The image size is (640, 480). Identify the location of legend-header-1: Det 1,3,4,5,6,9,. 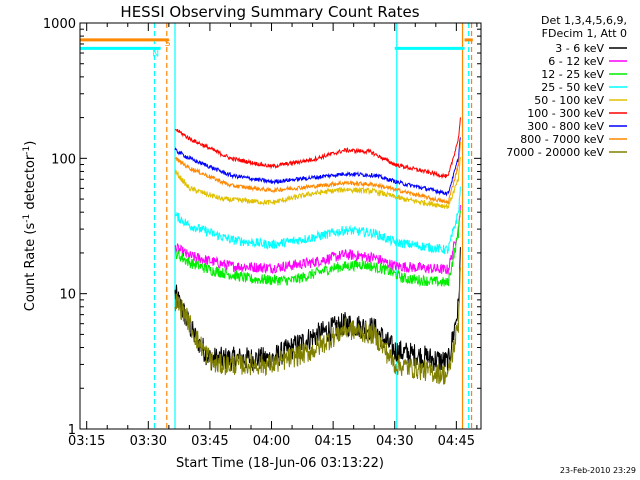
(584, 20).